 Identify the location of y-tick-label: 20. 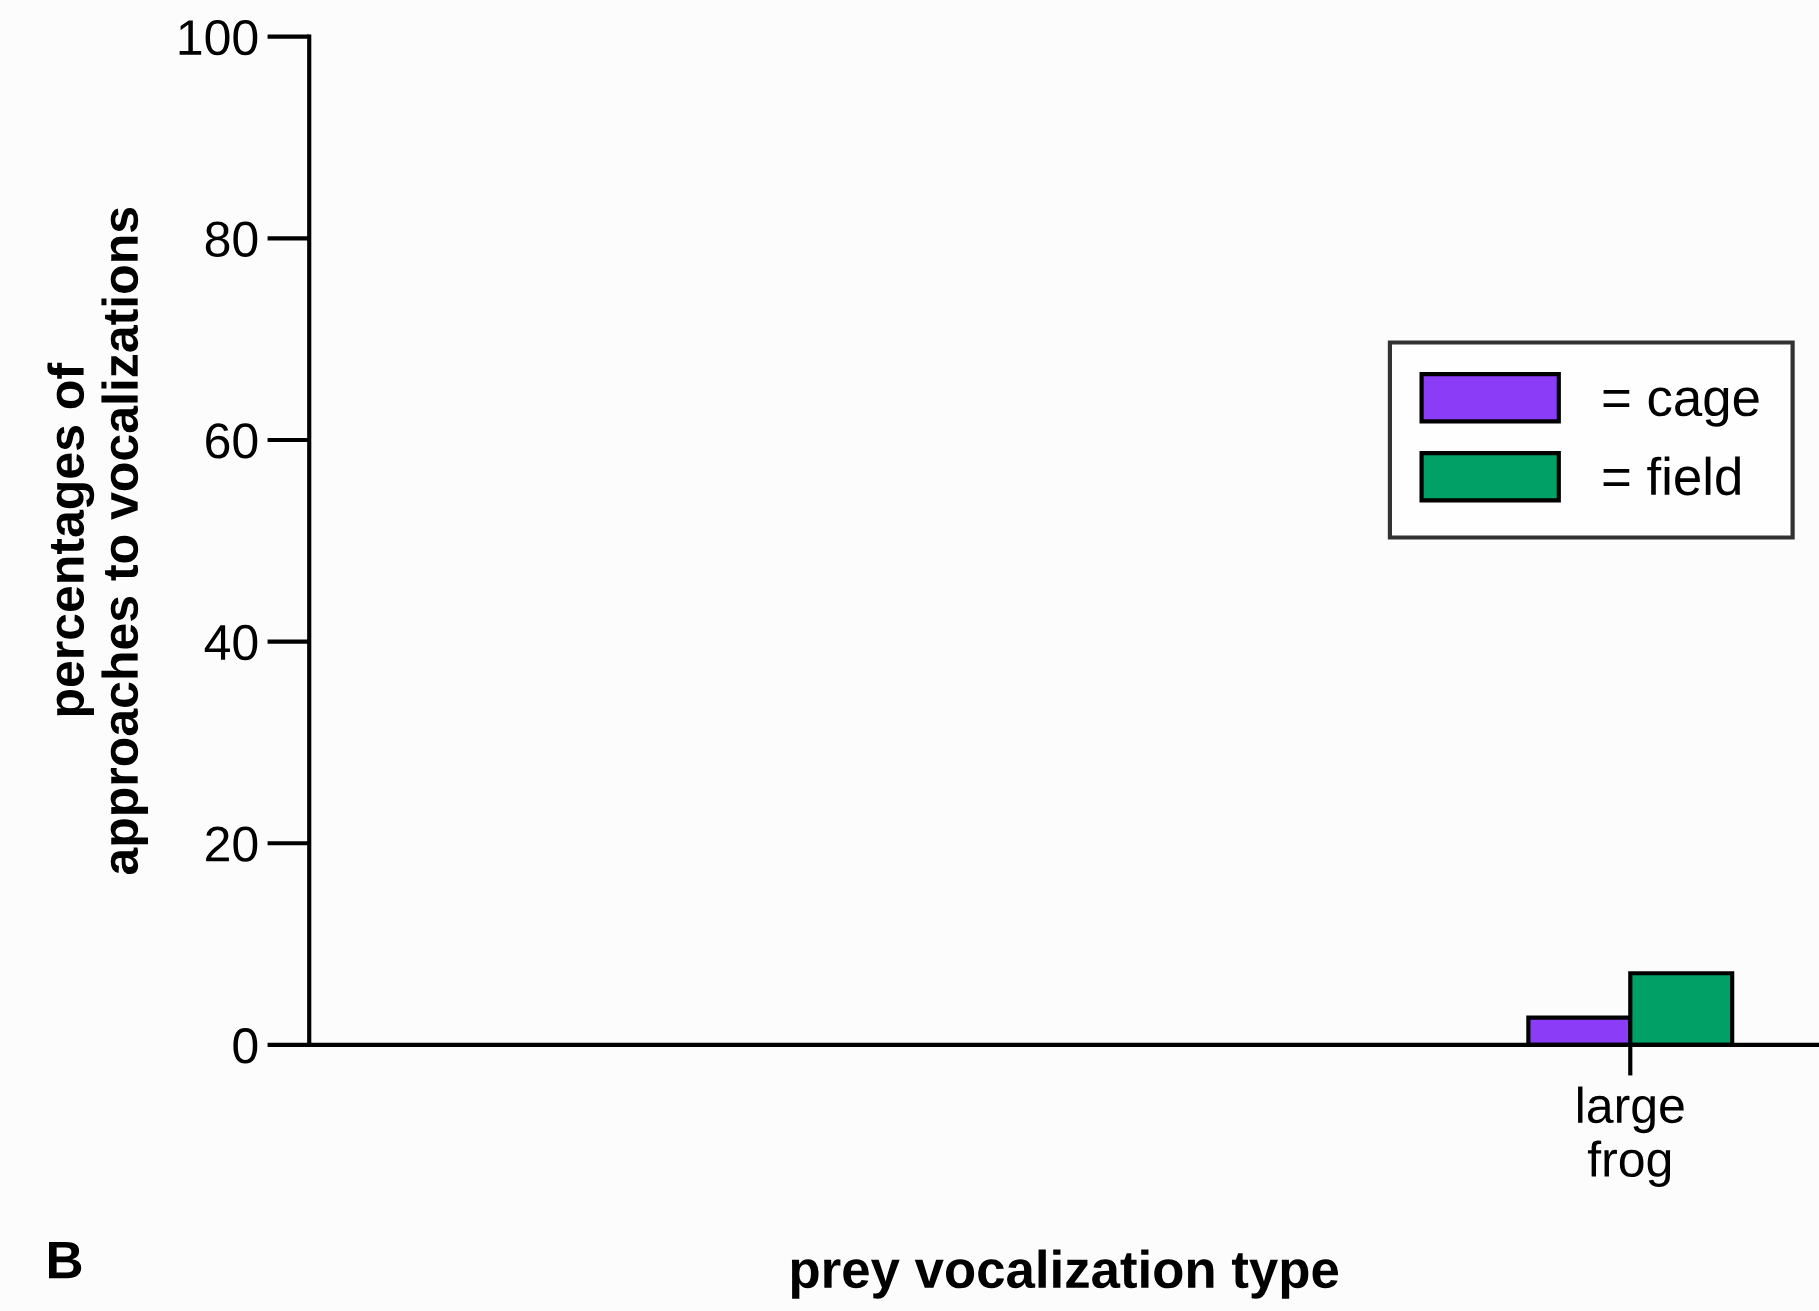
(232, 844).